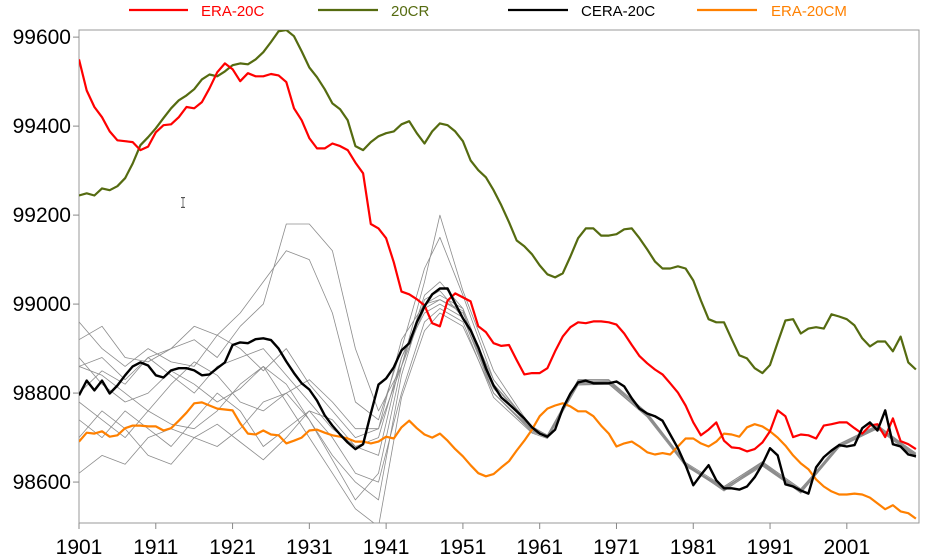  What do you see at coordinates (42, 215) in the screenshot?
I see `y-tick-label: 99200` at bounding box center [42, 215].